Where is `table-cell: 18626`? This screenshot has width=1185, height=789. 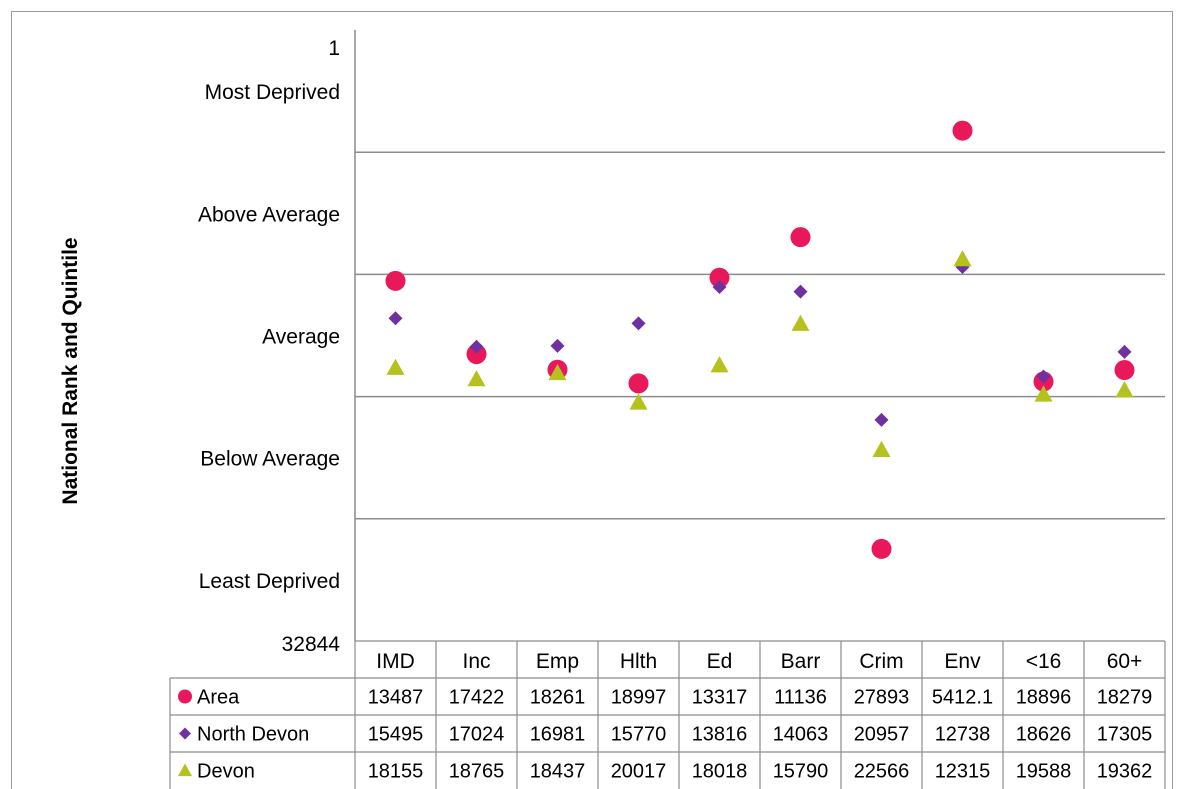 table-cell: 18626 is located at coordinates (1044, 735).